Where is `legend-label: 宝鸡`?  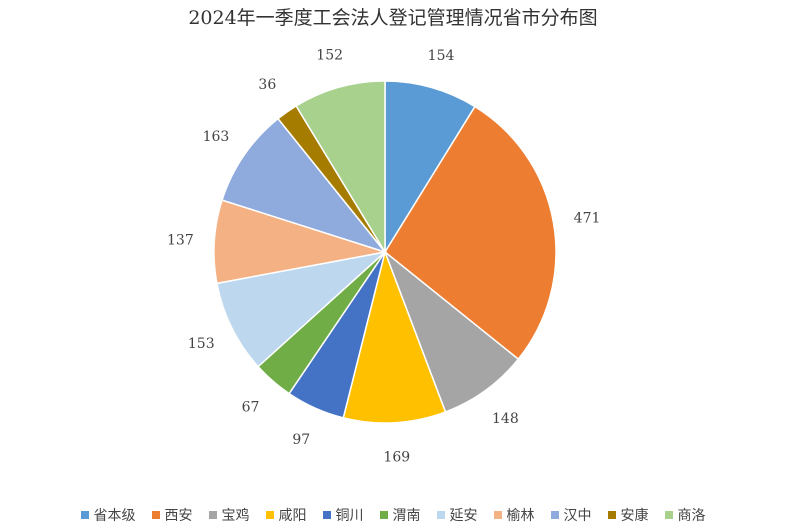
legend-label: 宝鸡 is located at coordinates (235, 516).